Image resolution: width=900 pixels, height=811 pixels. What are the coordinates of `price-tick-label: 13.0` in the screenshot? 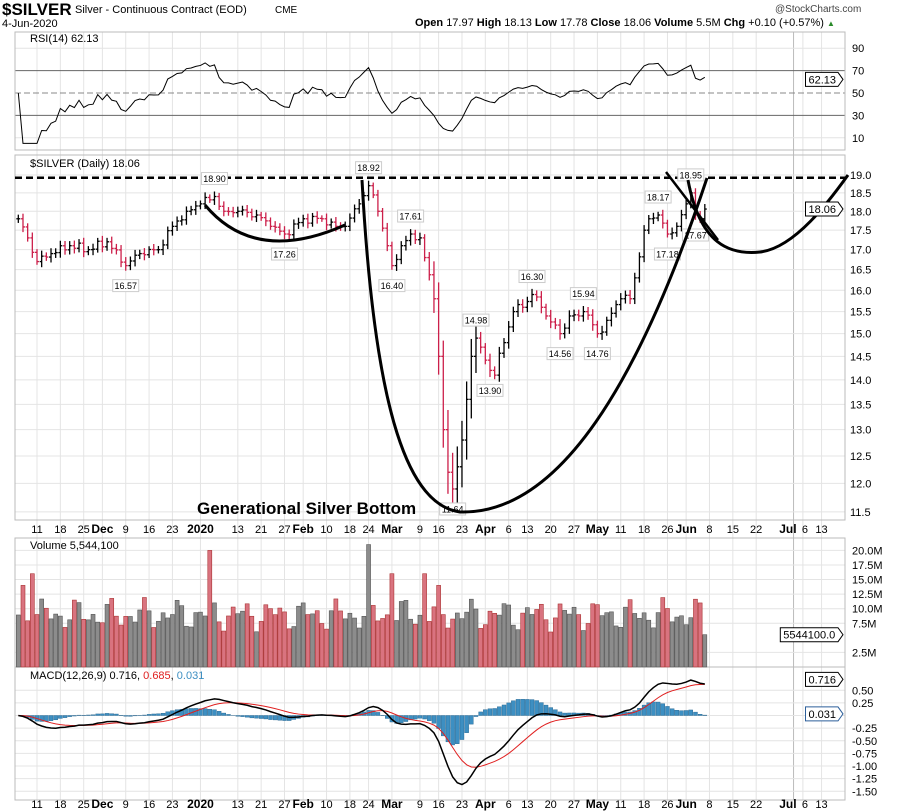 It's located at (860, 431).